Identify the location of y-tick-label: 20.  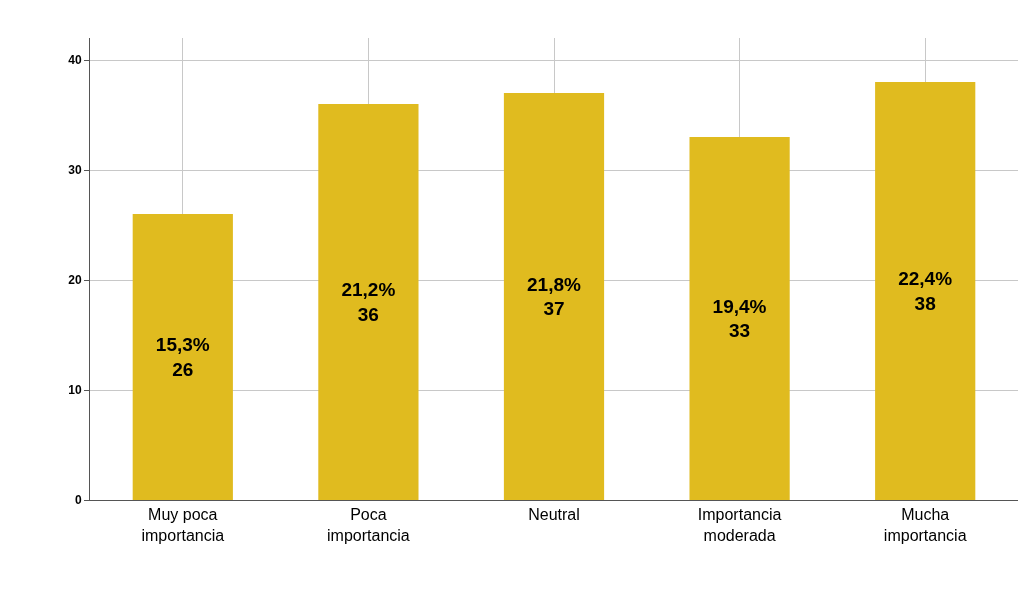
(75, 280).